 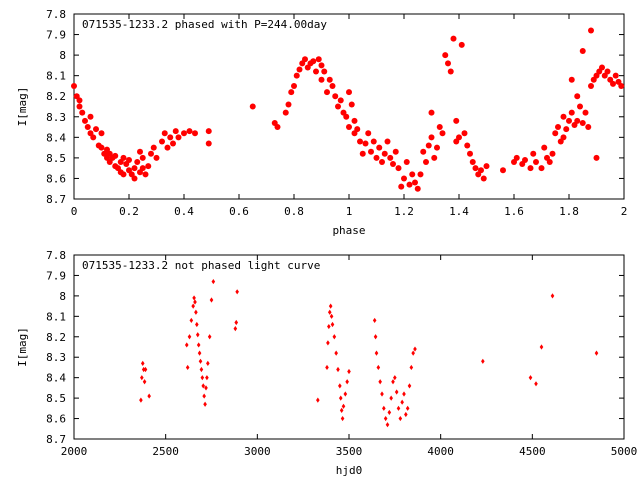 What do you see at coordinates (349, 451) in the screenshot?
I see `x-tick-label: 3500` at bounding box center [349, 451].